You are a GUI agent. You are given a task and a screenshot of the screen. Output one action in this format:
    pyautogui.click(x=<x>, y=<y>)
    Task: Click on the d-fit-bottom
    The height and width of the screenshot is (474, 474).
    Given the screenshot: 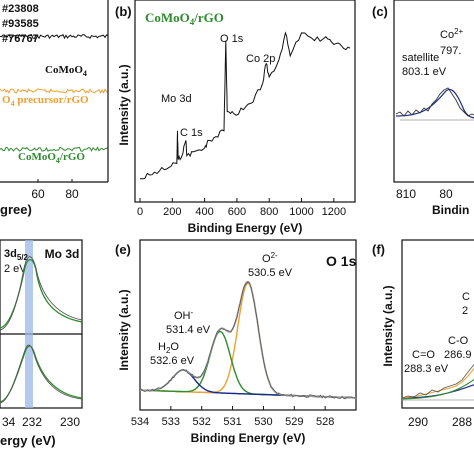 What is the action you would take?
    pyautogui.click(x=41, y=374)
    